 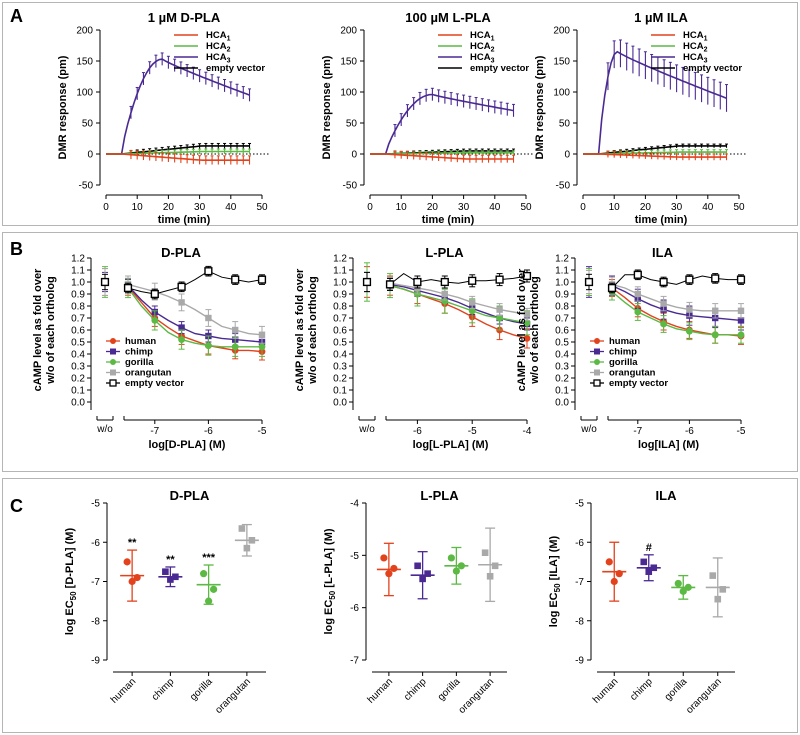 What do you see at coordinates (712, 68) in the screenshot?
I see `legend-label-base: empty vector` at bounding box center [712, 68].